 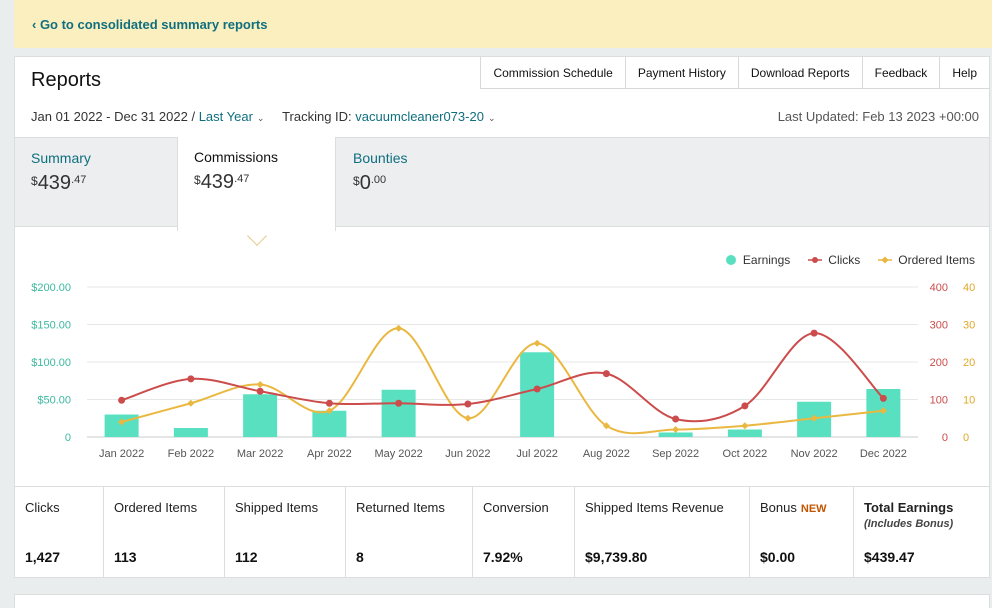 What do you see at coordinates (936, 260) in the screenshot?
I see `legend-ordered-items-label: Ordered Items` at bounding box center [936, 260].